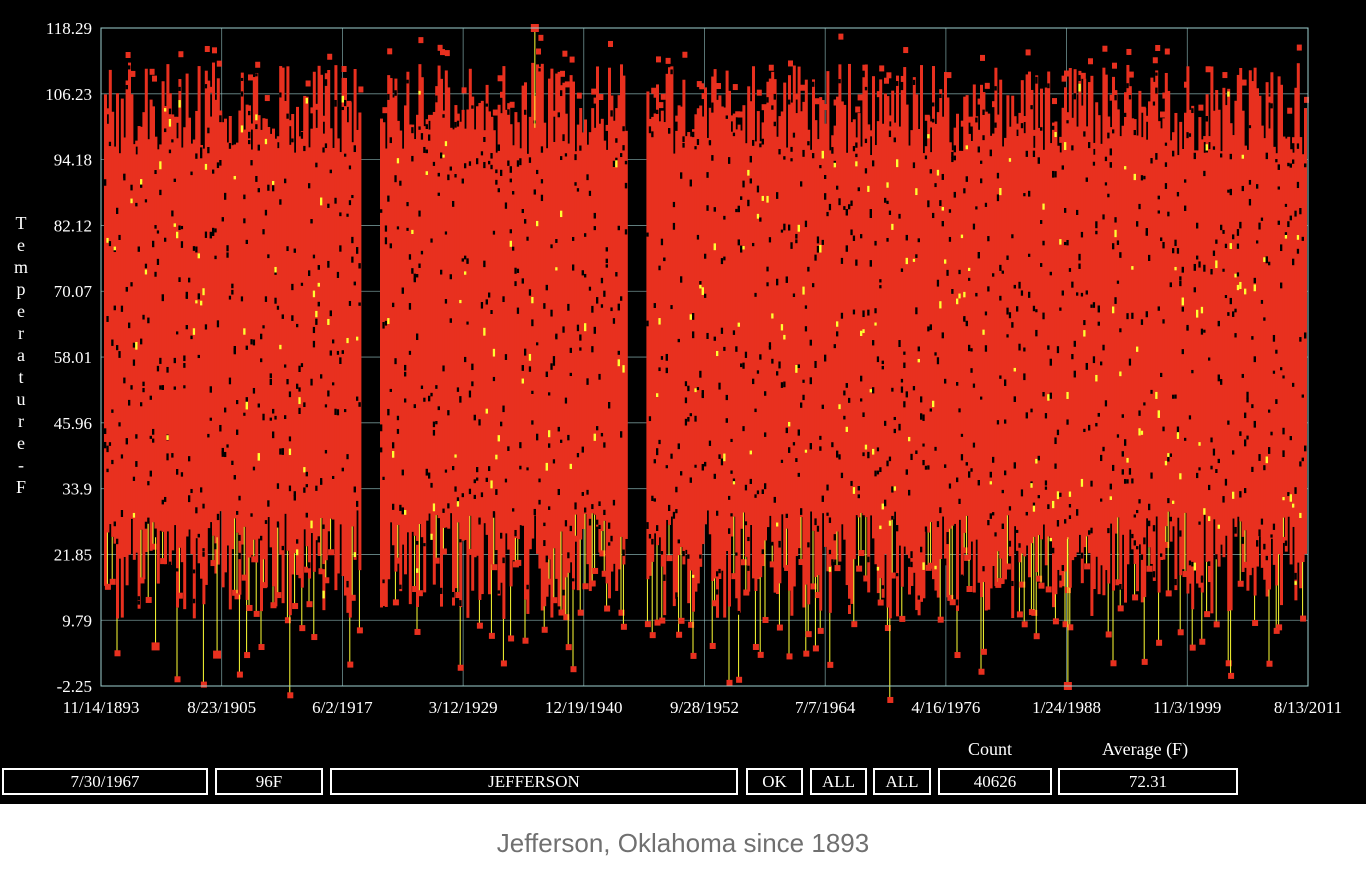 The width and height of the screenshot is (1366, 872). I want to click on state-field: OK, so click(774, 781).